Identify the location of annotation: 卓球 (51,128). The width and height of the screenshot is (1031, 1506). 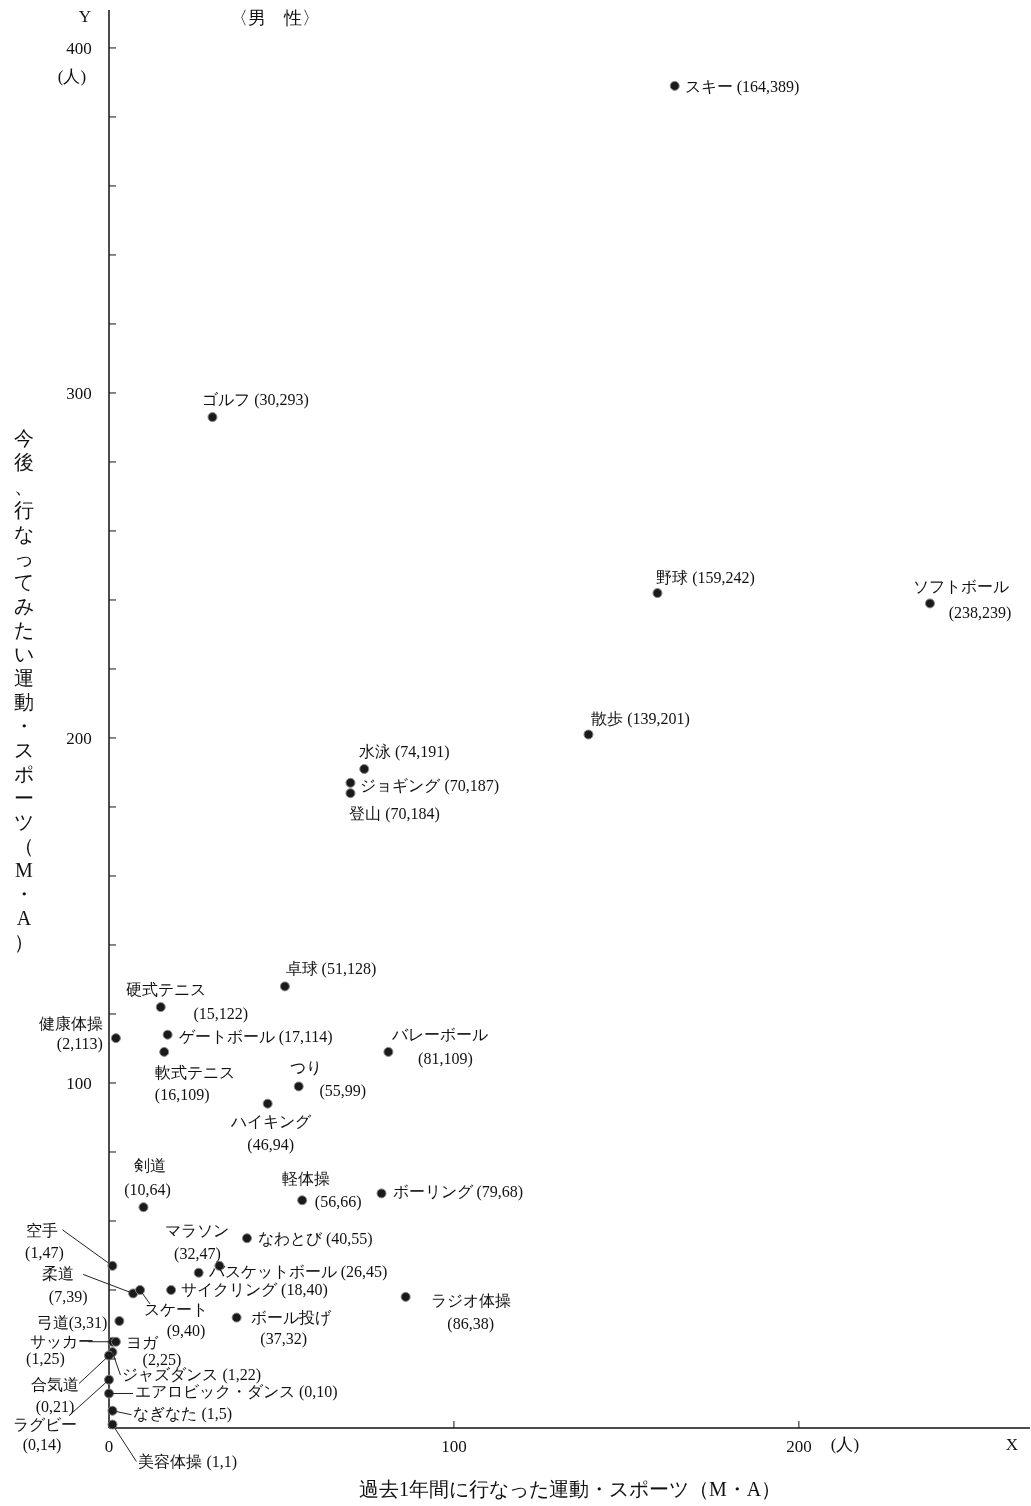
(331, 969).